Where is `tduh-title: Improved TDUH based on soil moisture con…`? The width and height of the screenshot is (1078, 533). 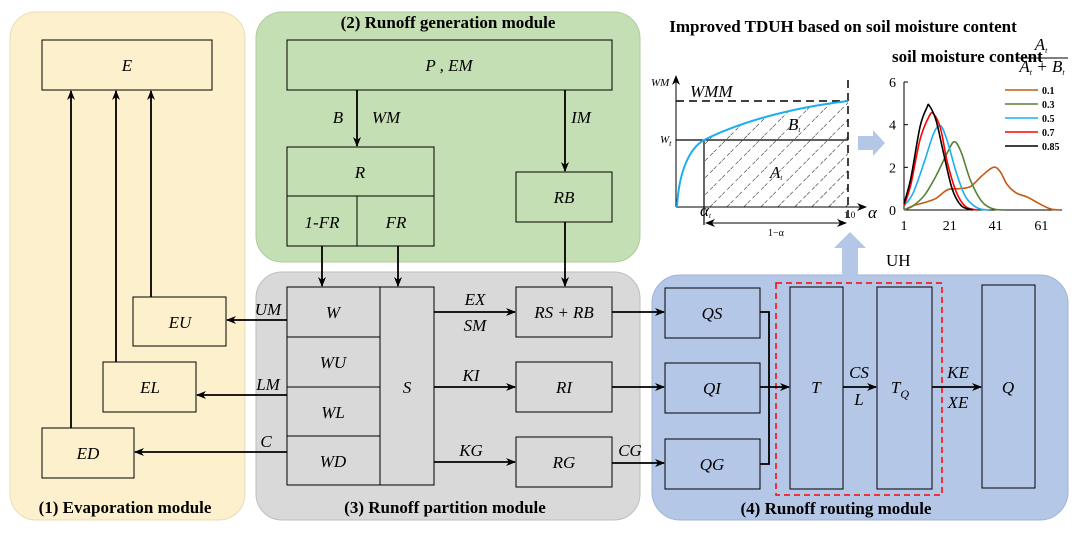
tduh-title: Improved TDUH based on soil moisture con… is located at coordinates (843, 26).